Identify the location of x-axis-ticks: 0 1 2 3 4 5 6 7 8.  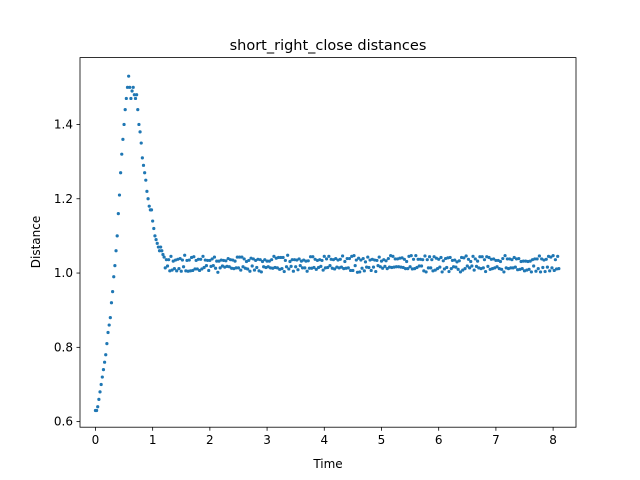
(324, 437).